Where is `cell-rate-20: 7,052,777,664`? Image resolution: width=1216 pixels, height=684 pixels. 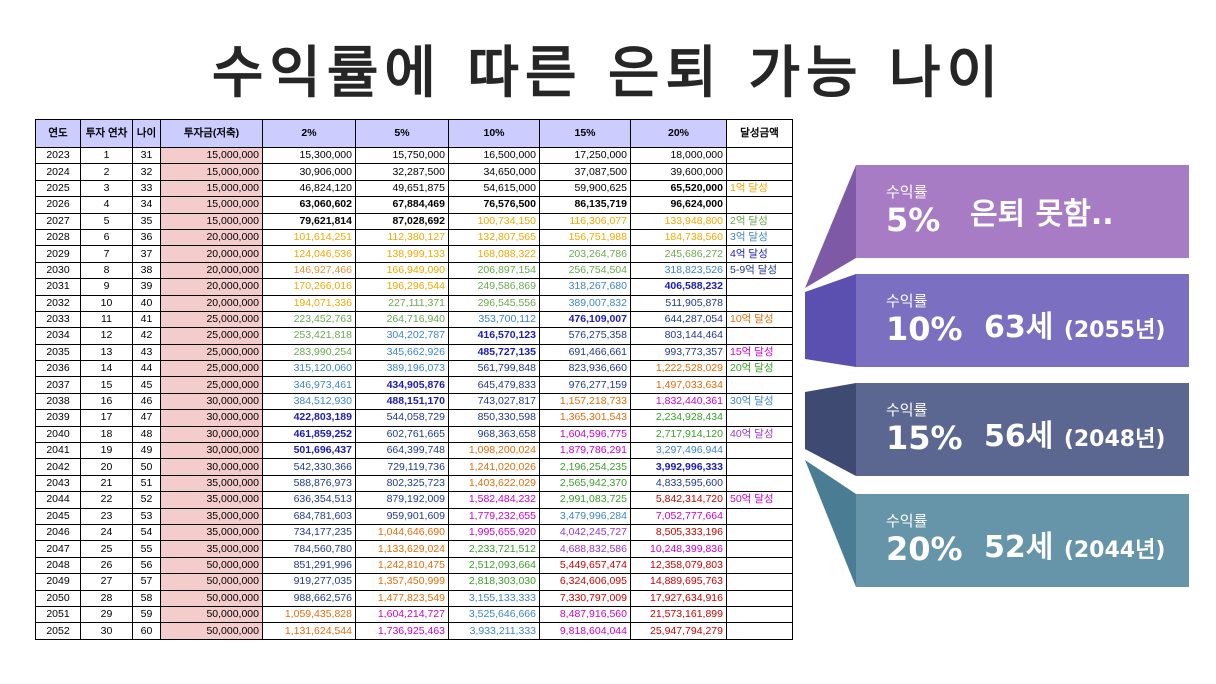
cell-rate-20: 7,052,777,664 is located at coordinates (678, 516).